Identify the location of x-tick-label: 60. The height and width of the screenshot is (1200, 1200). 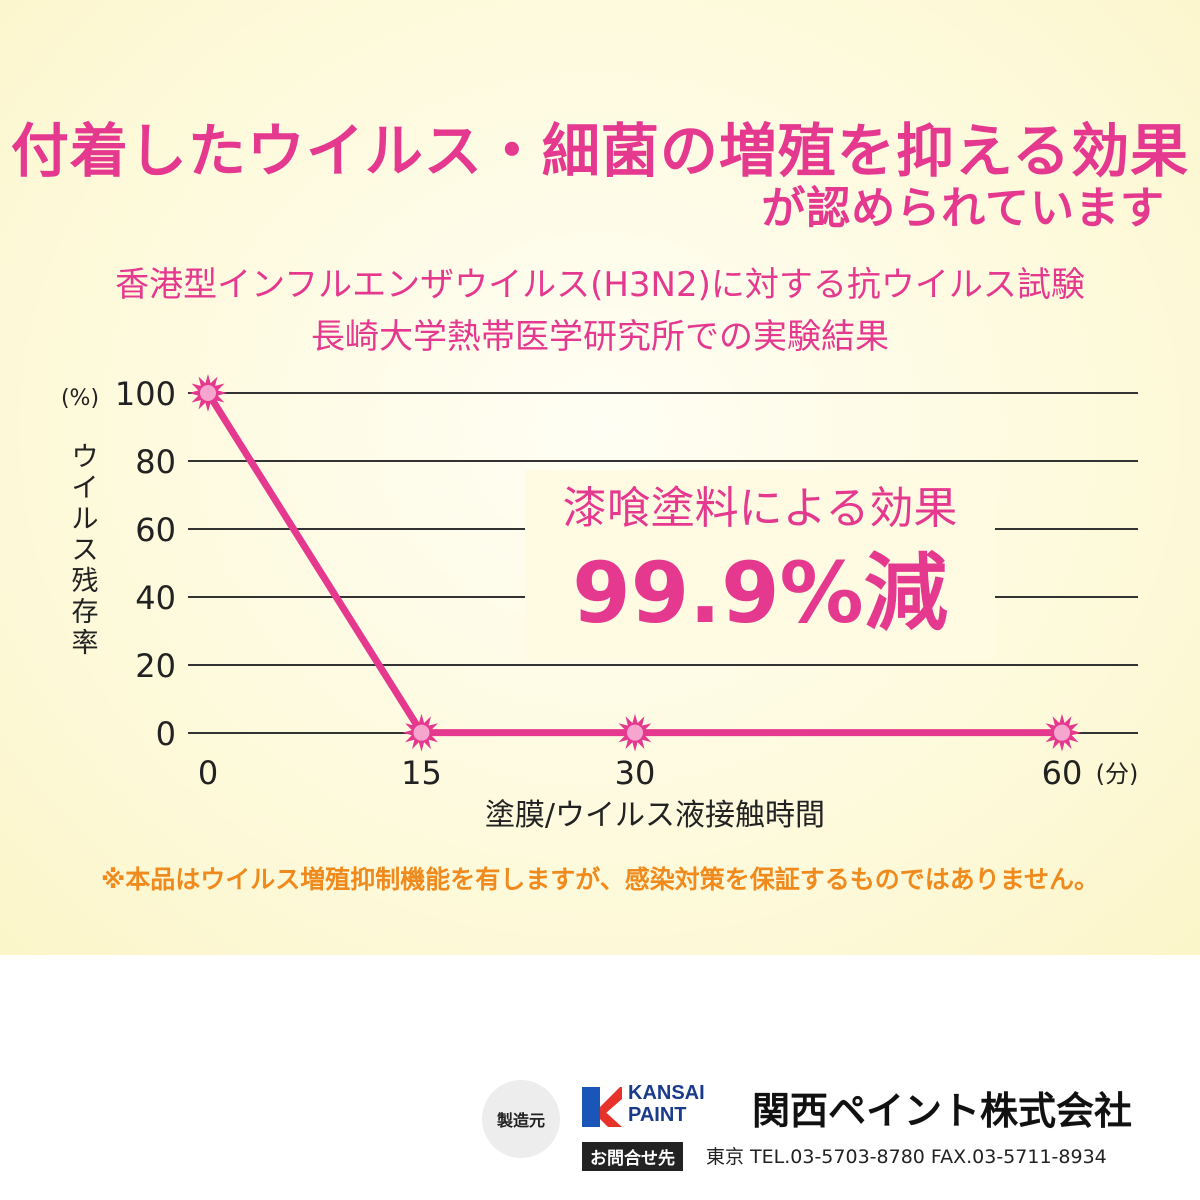
(1062, 773).